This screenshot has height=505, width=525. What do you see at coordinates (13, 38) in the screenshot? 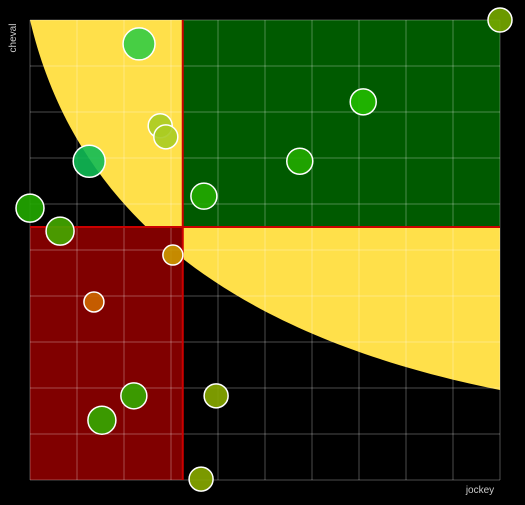
I see `y-axis-label: cheval` at bounding box center [13, 38].